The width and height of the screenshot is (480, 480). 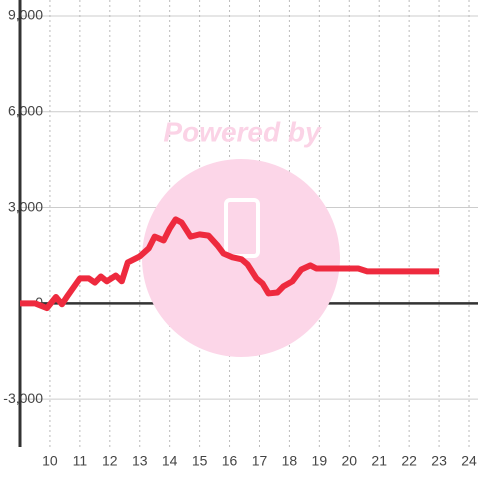 What do you see at coordinates (110, 461) in the screenshot?
I see `x-tick-label: 12` at bounding box center [110, 461].